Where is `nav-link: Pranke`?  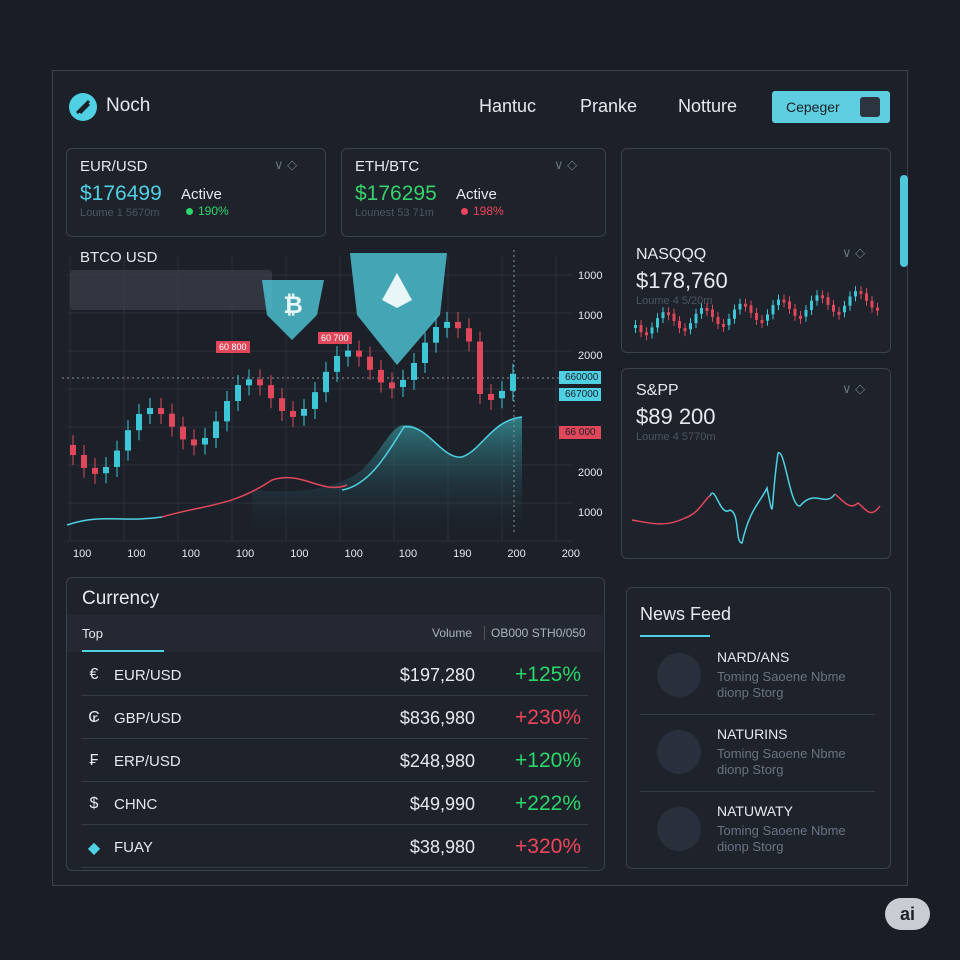 nav-link: Pranke is located at coordinates (609, 106).